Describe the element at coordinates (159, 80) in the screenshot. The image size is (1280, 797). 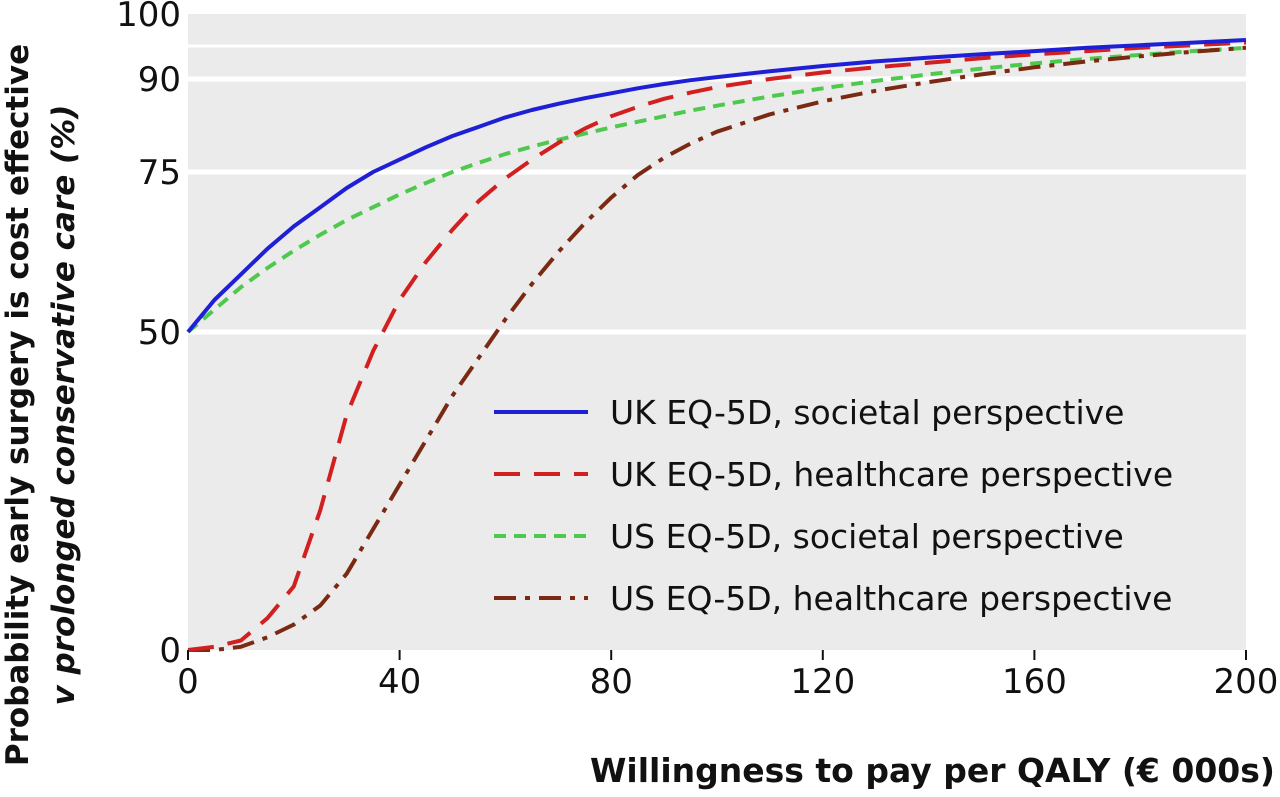
I see `y-tick-label-90: 90` at that location.